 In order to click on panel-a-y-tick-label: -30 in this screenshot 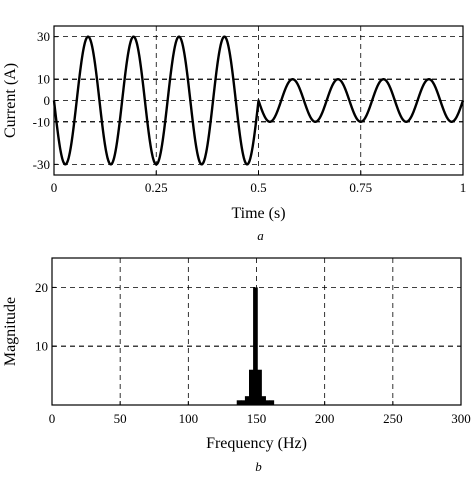, I will do `click(41, 164)`.